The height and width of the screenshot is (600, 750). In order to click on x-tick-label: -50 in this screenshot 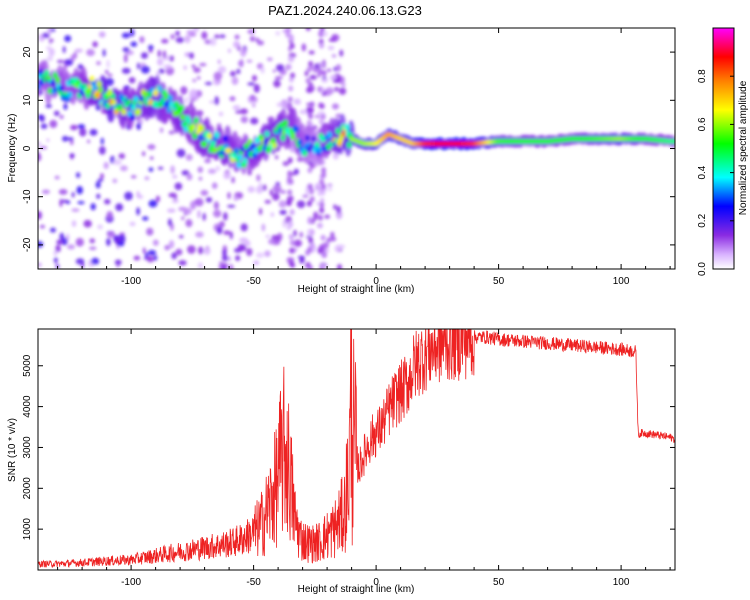, I will do `click(253, 281)`.